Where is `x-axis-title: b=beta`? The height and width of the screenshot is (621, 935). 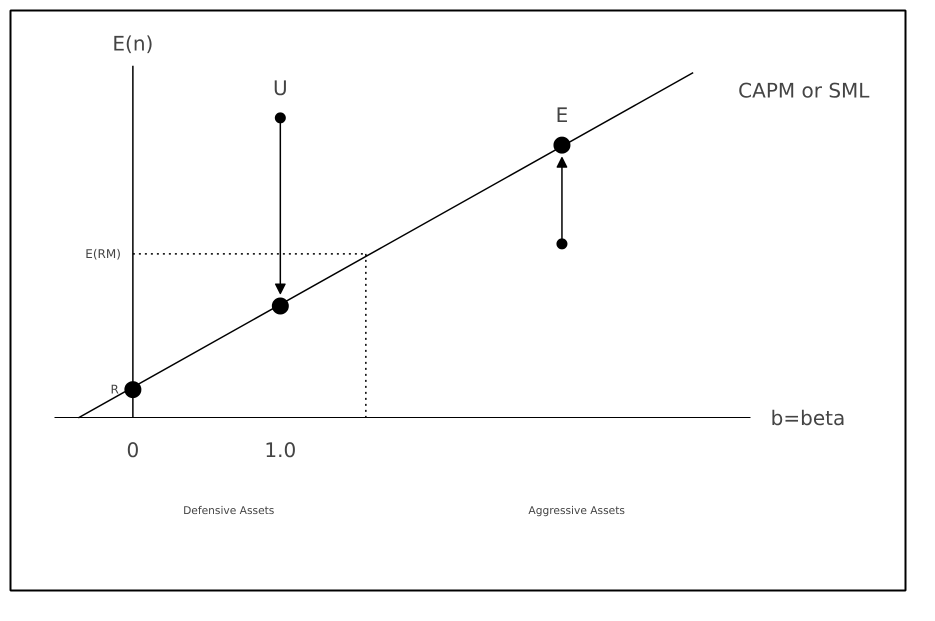
x-axis-title: b=beta is located at coordinates (808, 418).